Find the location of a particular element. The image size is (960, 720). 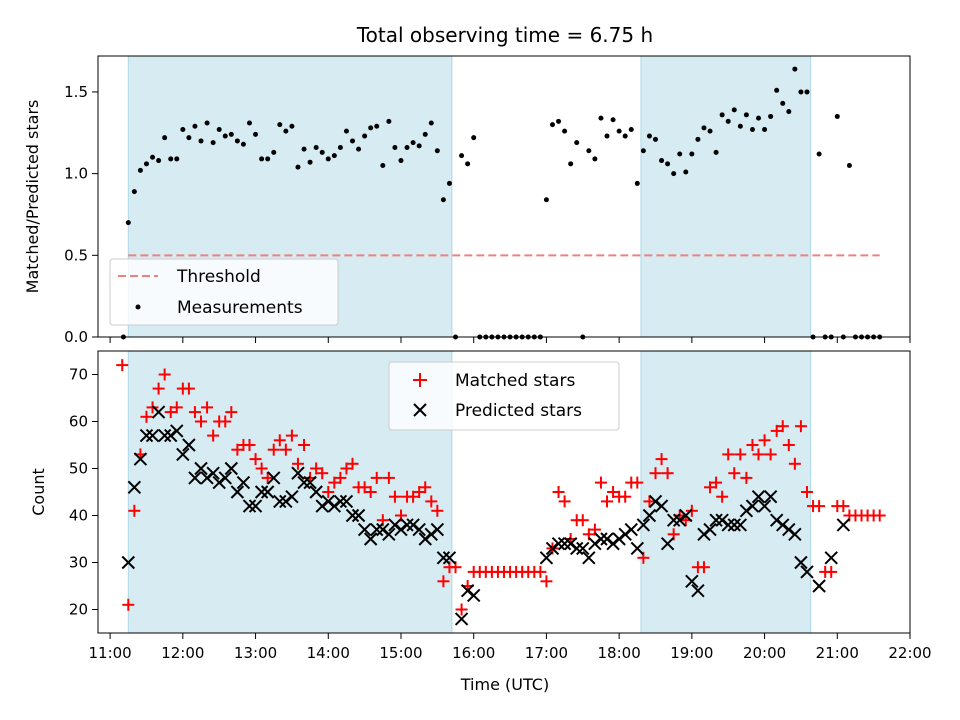

top-x-ticks is located at coordinates (510, 340).